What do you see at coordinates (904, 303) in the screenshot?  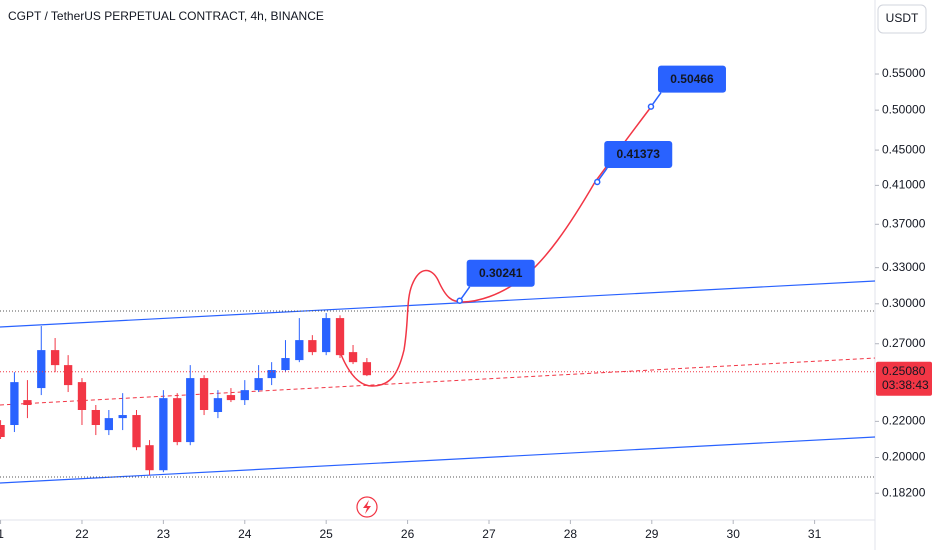 I see `y-tick-label: 0.30000` at bounding box center [904, 303].